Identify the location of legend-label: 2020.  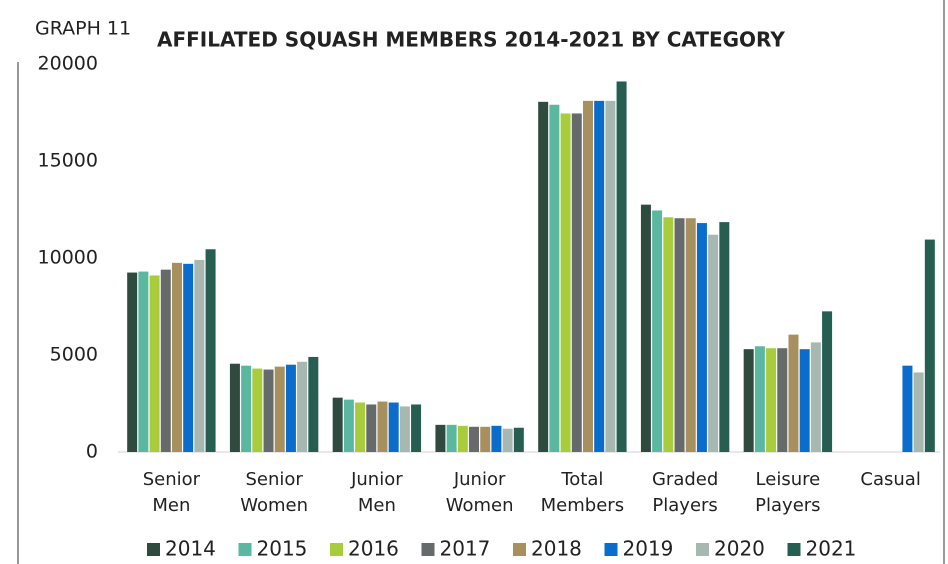
(739, 549).